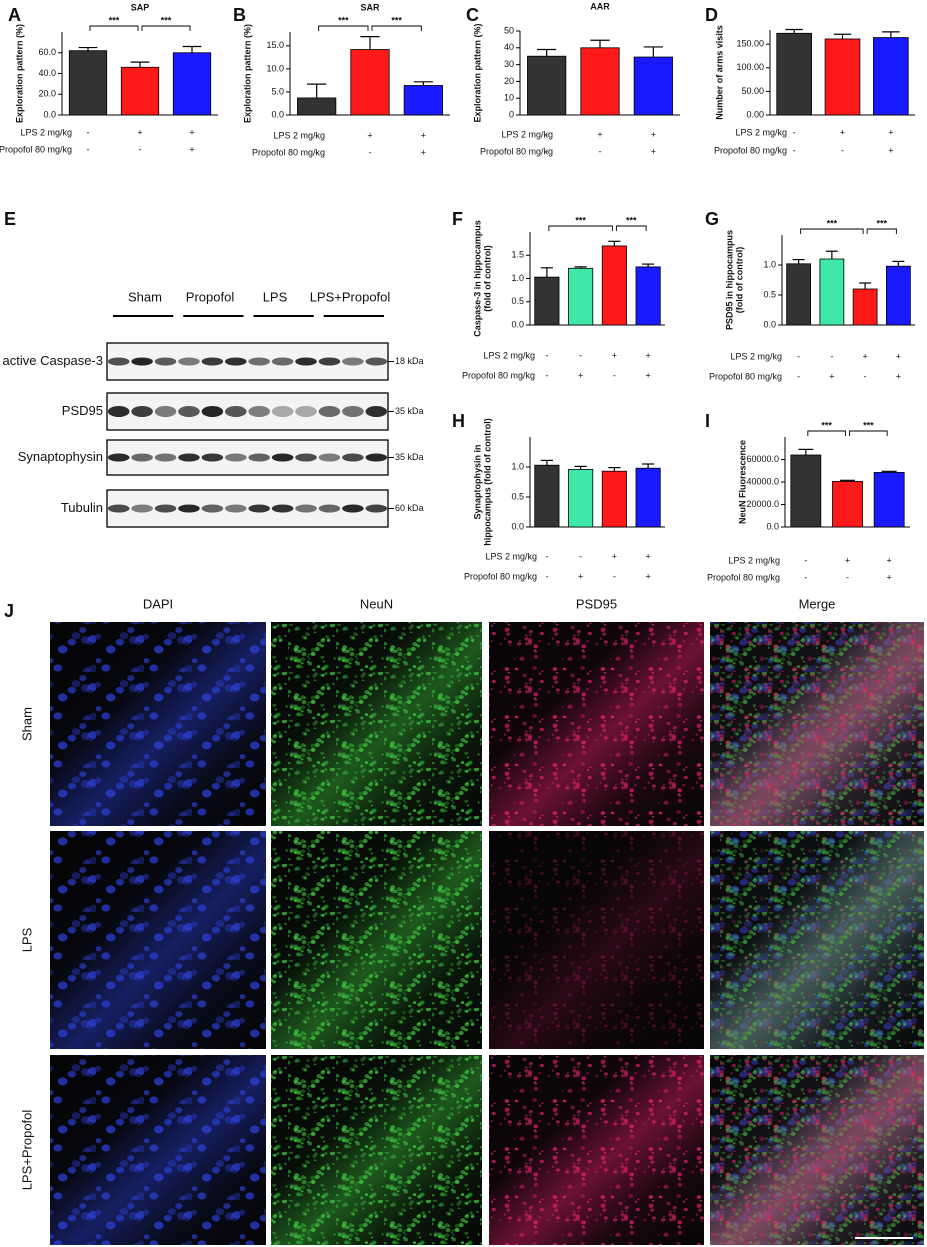  What do you see at coordinates (82, 410) in the screenshot?
I see `blot-row-label: PSD95` at bounding box center [82, 410].